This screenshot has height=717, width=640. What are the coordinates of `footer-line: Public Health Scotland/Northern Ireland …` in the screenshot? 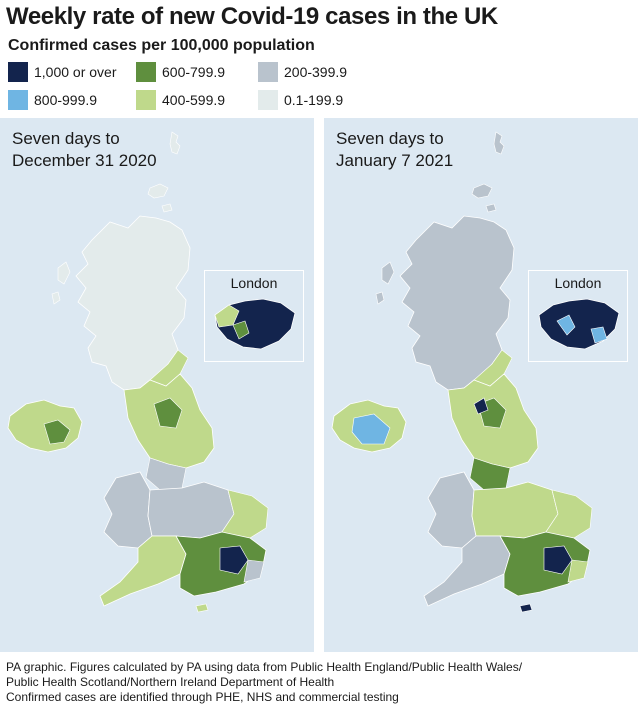 It's located at (170, 682).